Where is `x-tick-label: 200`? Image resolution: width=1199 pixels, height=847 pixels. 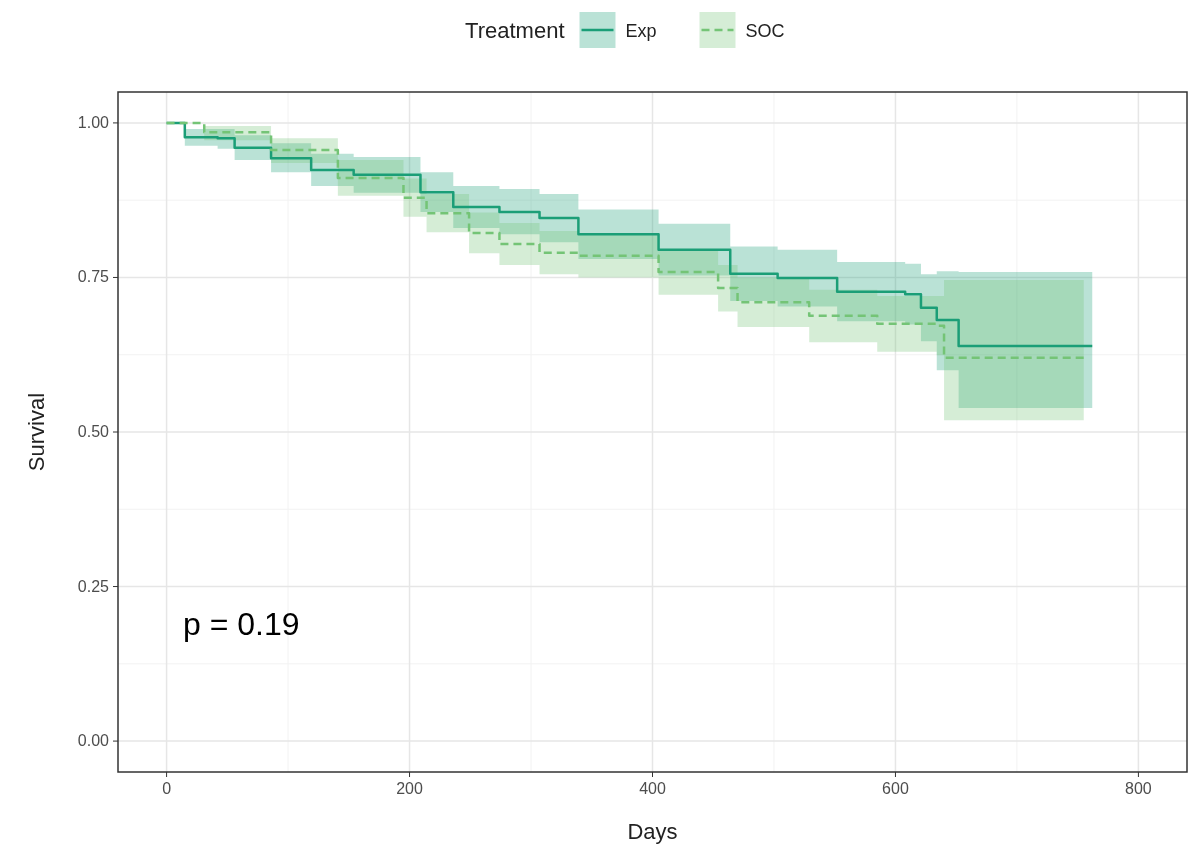 x-tick-label: 200 is located at coordinates (409, 788).